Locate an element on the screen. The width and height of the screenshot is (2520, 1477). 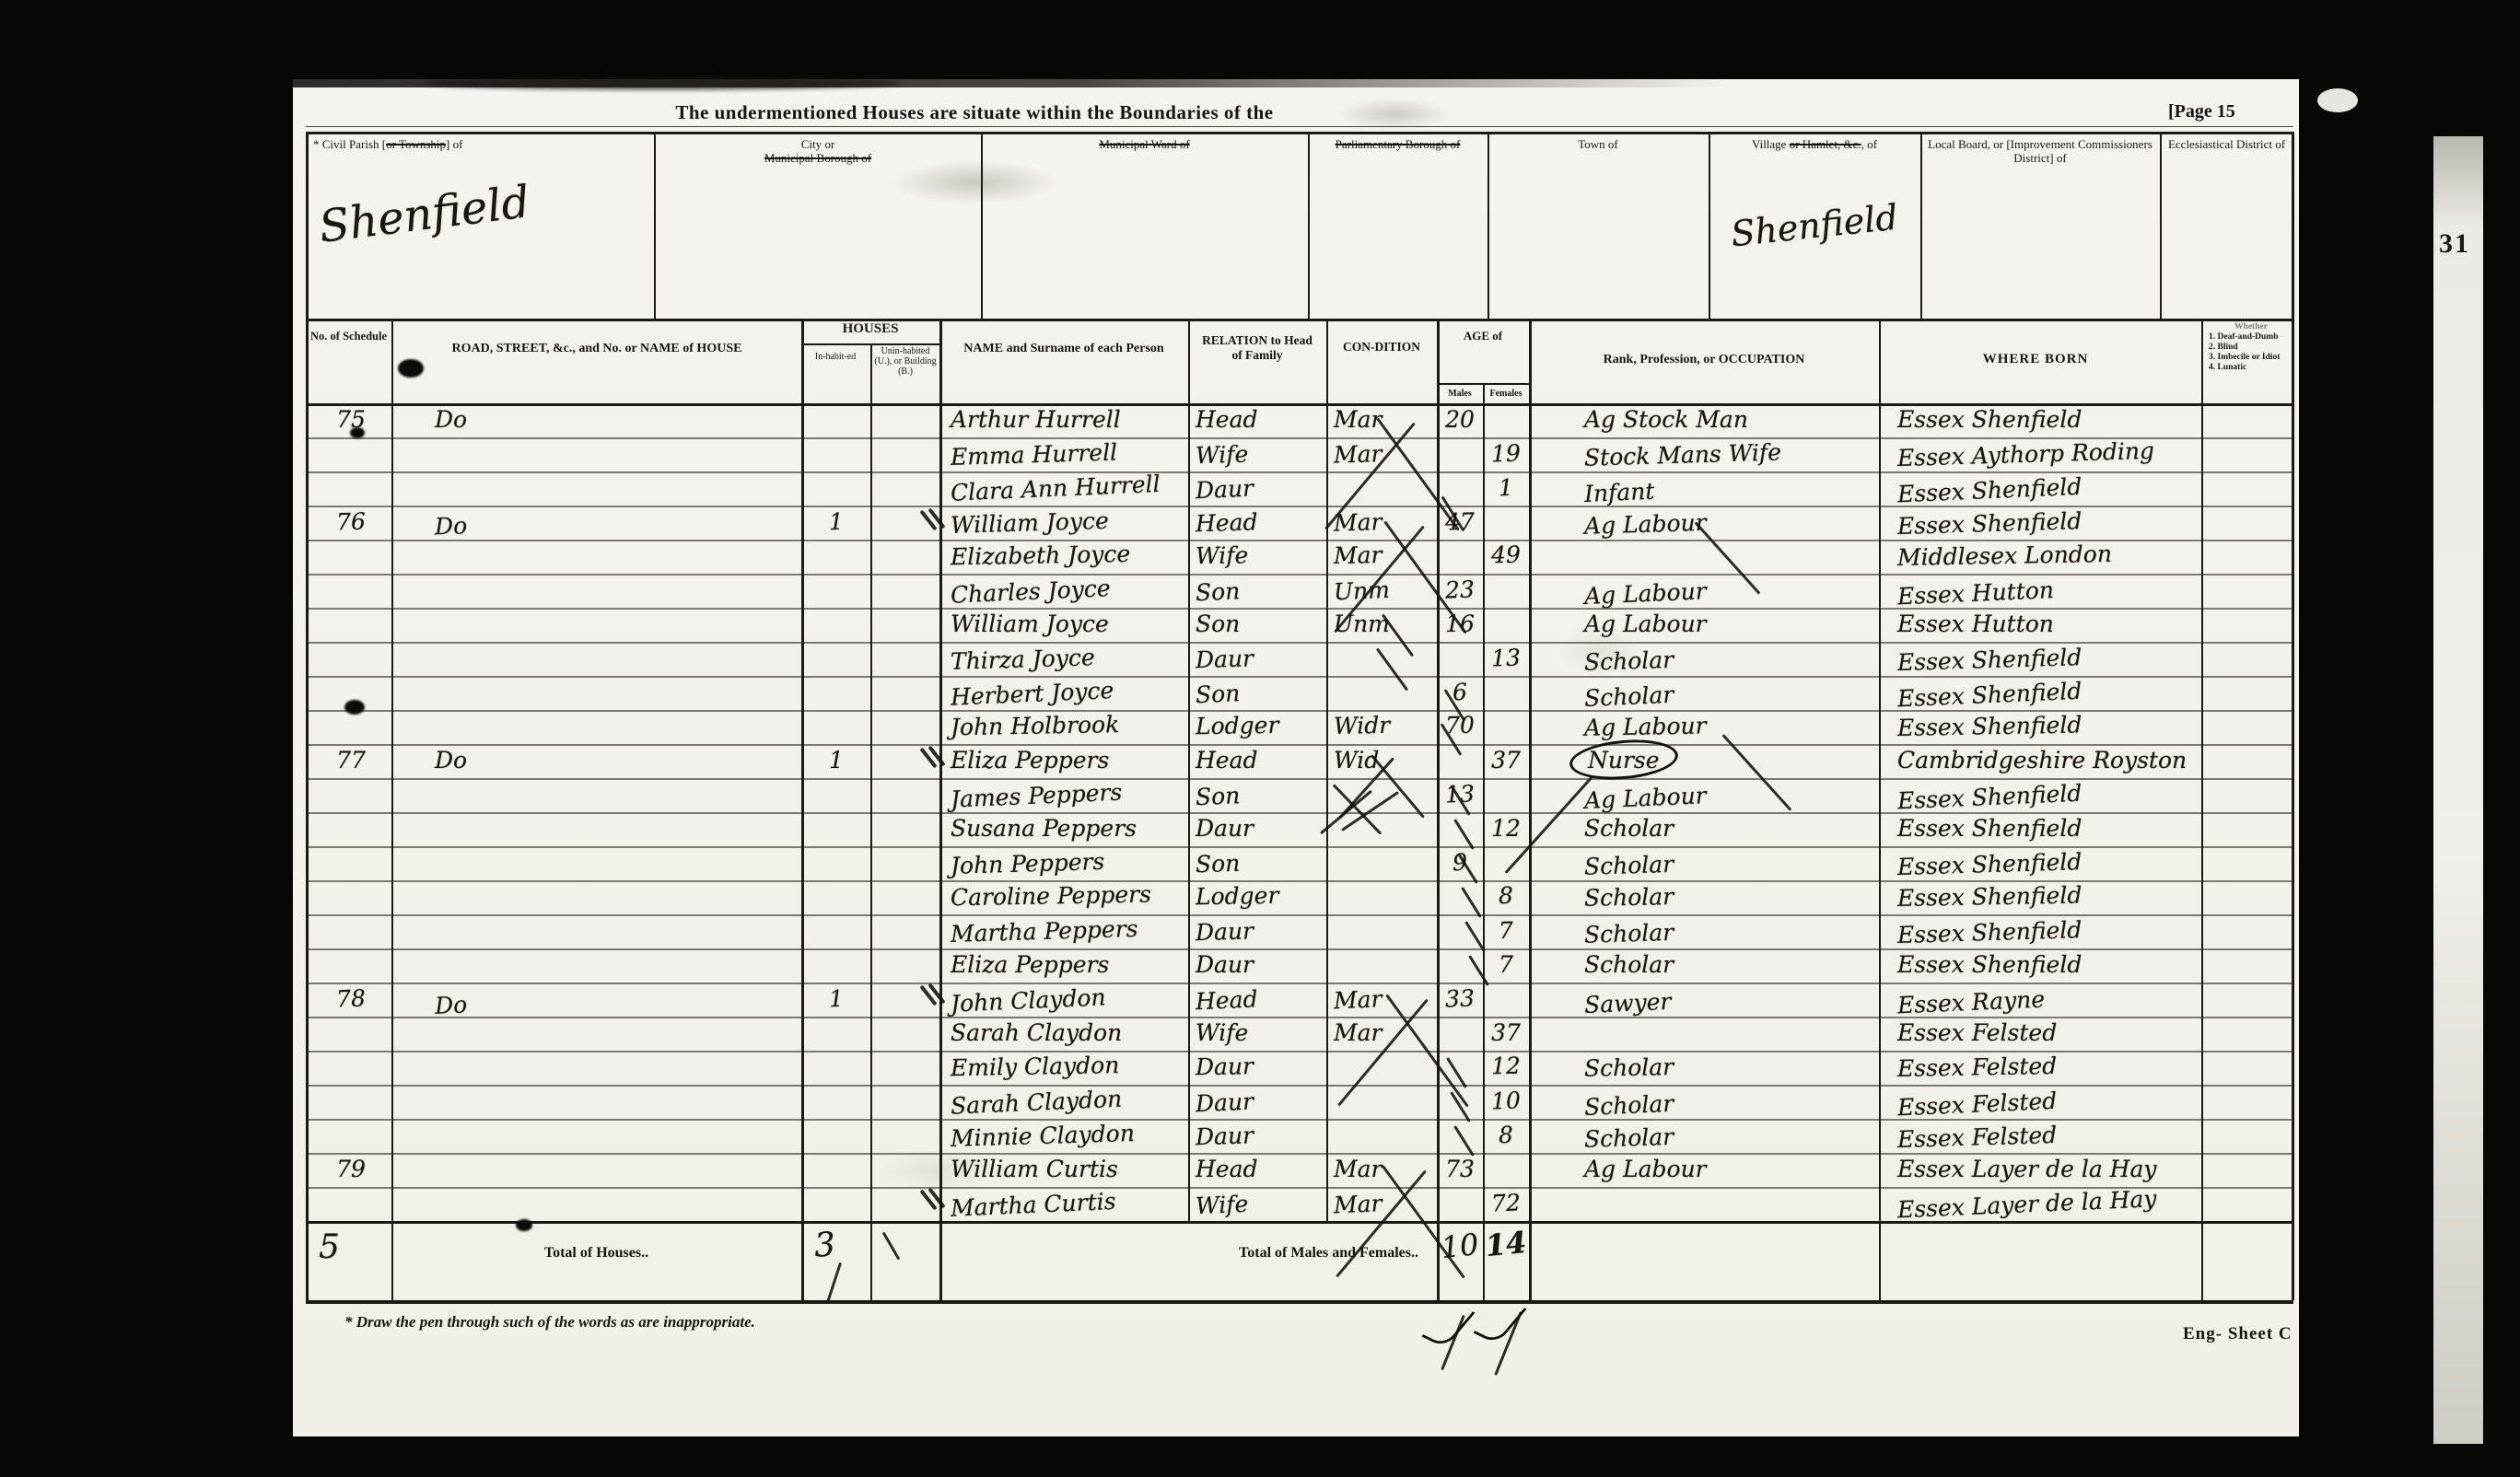
label-text: City or is located at coordinates (817, 144).